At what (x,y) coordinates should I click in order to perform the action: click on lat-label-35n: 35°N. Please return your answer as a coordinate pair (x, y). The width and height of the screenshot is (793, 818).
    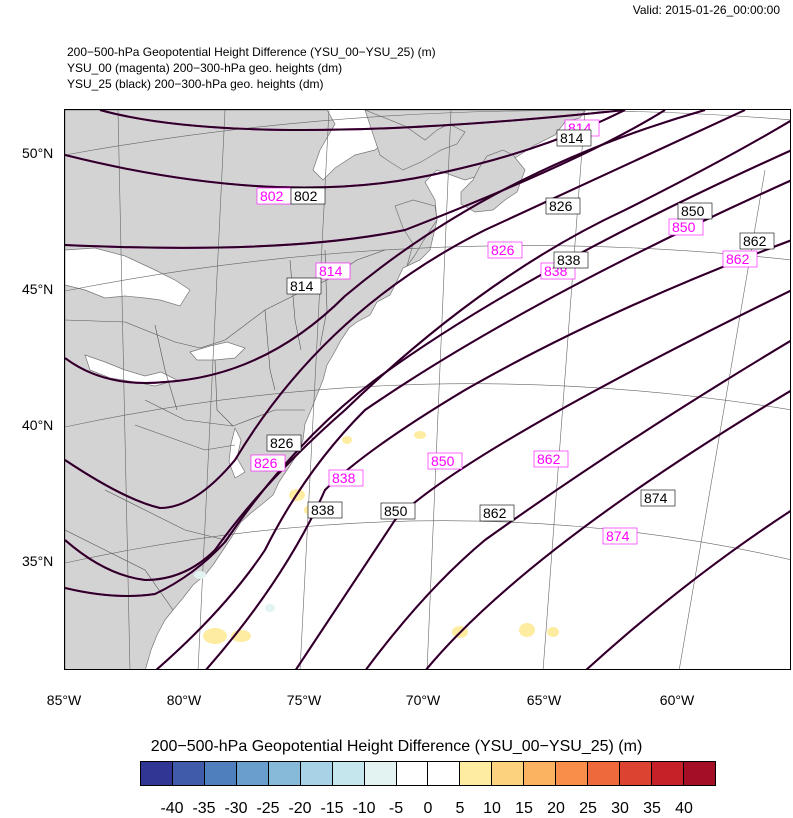
    Looking at the image, I should click on (38, 561).